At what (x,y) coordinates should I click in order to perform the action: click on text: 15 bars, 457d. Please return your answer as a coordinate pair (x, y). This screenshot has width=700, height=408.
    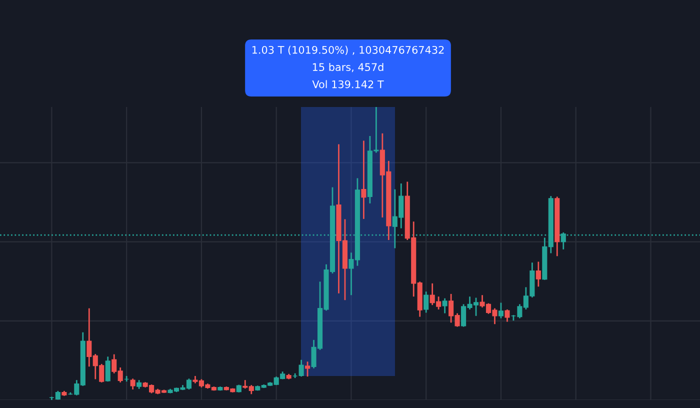
    Looking at the image, I should click on (348, 67).